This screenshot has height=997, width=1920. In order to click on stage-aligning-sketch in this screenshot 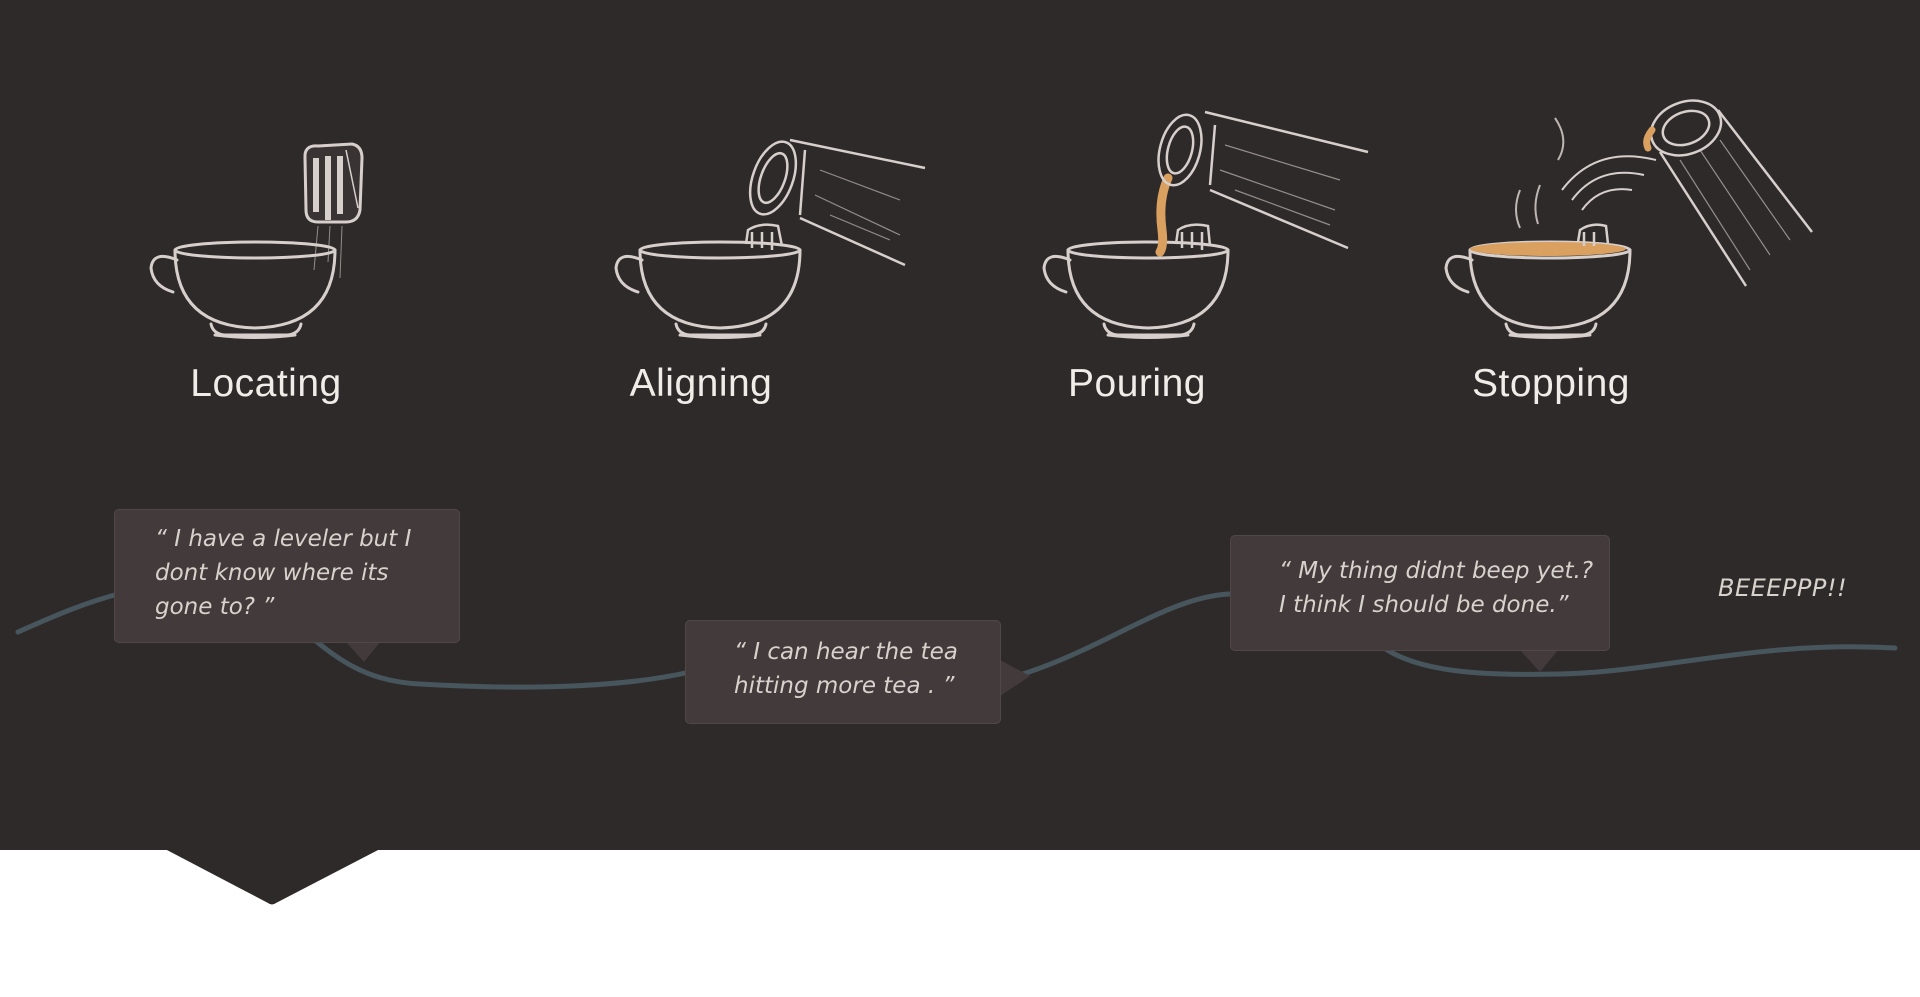, I will do `click(770, 238)`.